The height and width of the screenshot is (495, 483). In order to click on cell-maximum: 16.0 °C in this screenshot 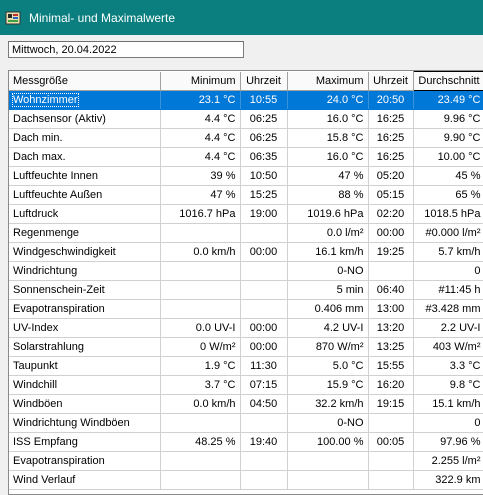, I will do `click(328, 157)`.